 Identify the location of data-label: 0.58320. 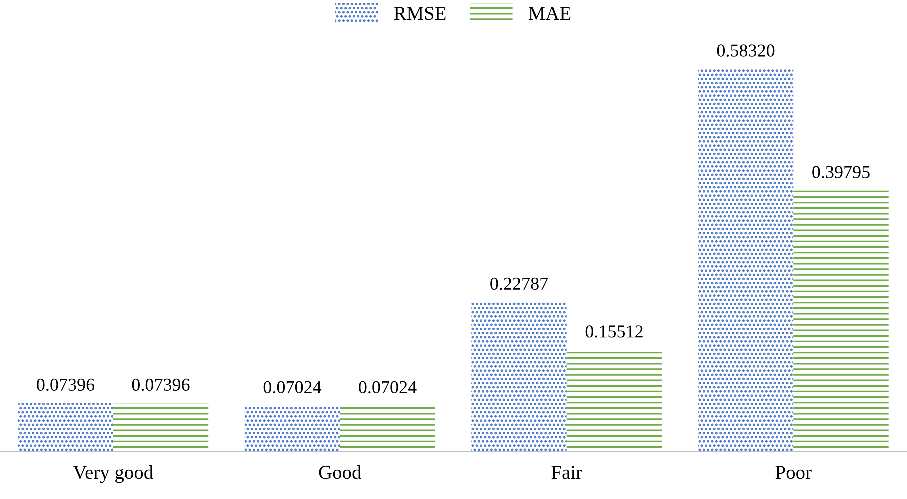
(746, 50).